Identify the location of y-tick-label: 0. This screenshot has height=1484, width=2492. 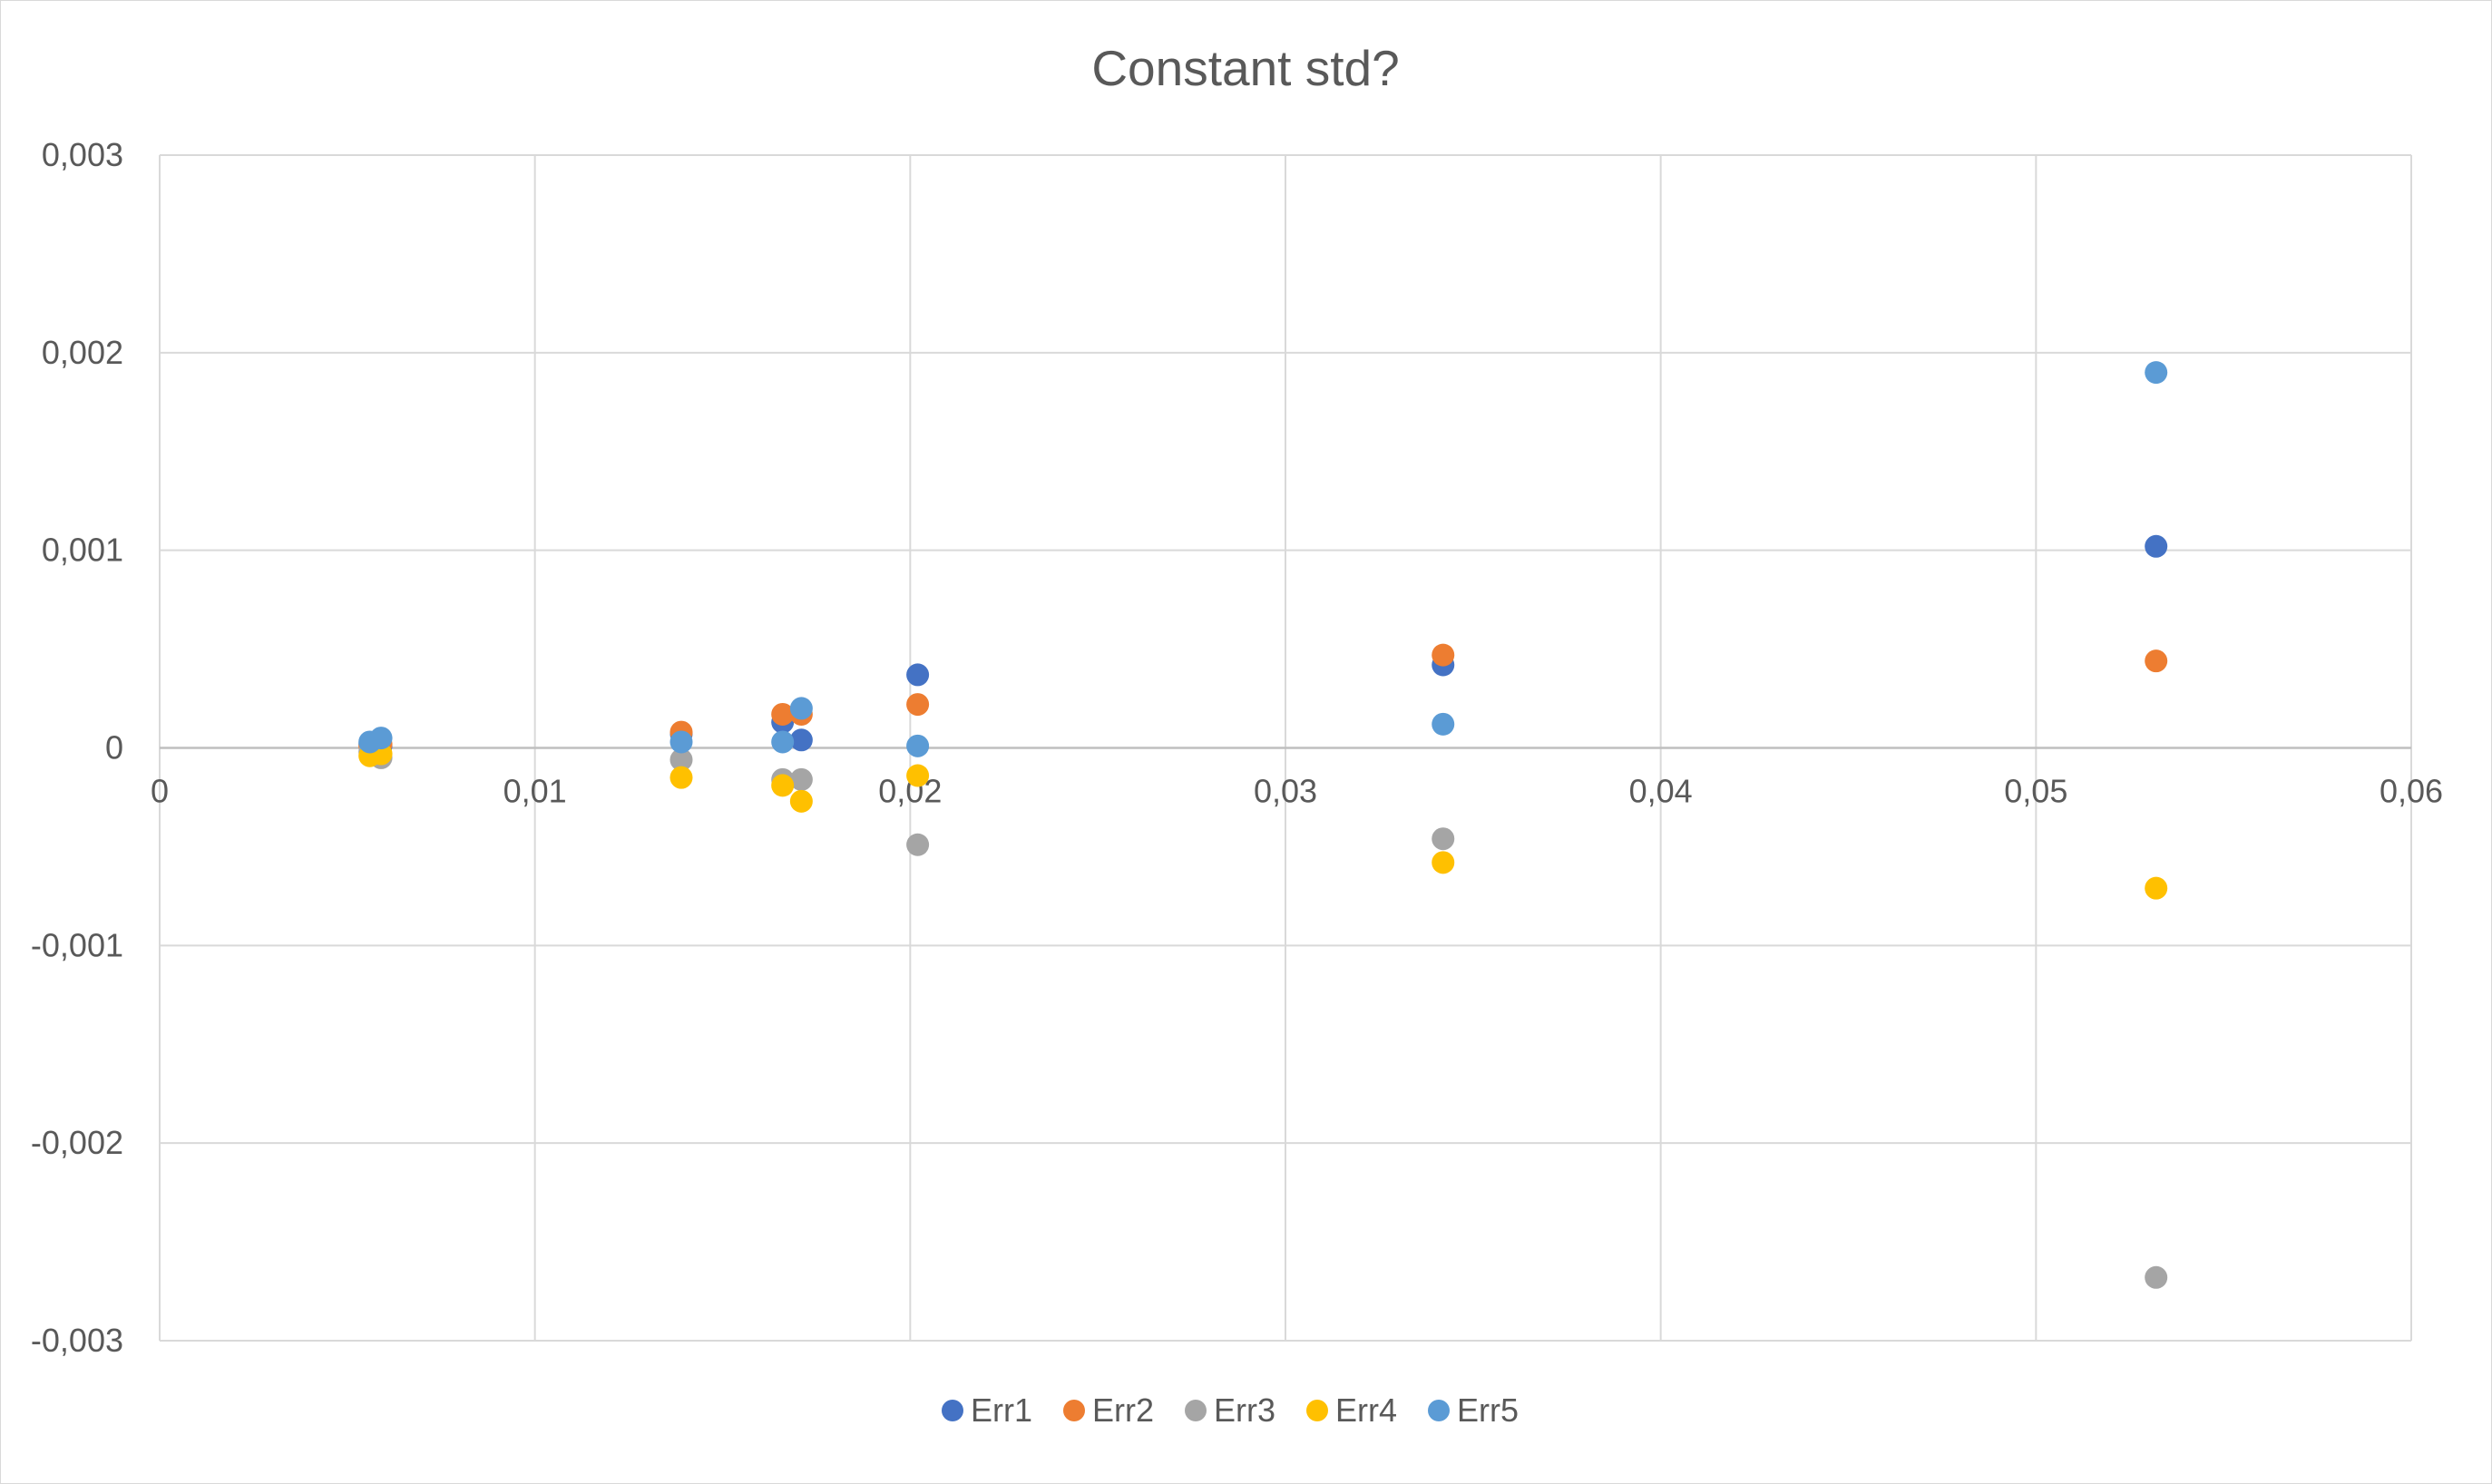
(114, 747).